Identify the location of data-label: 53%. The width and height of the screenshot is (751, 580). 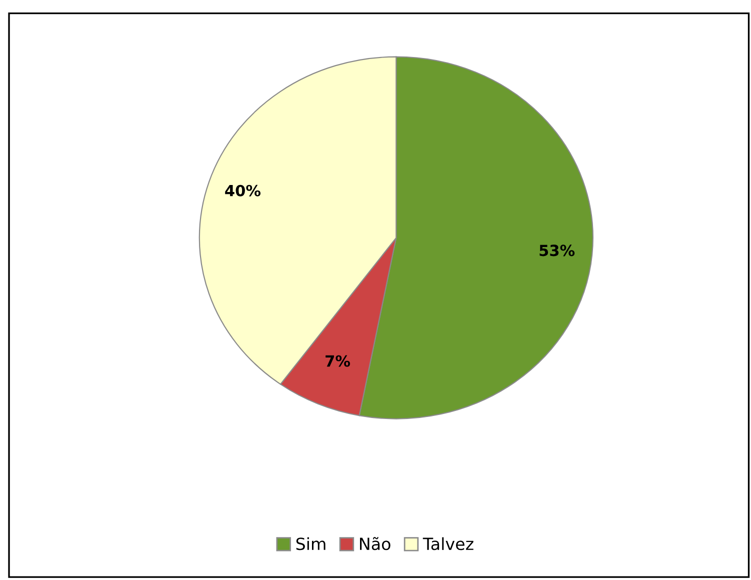
(557, 250).